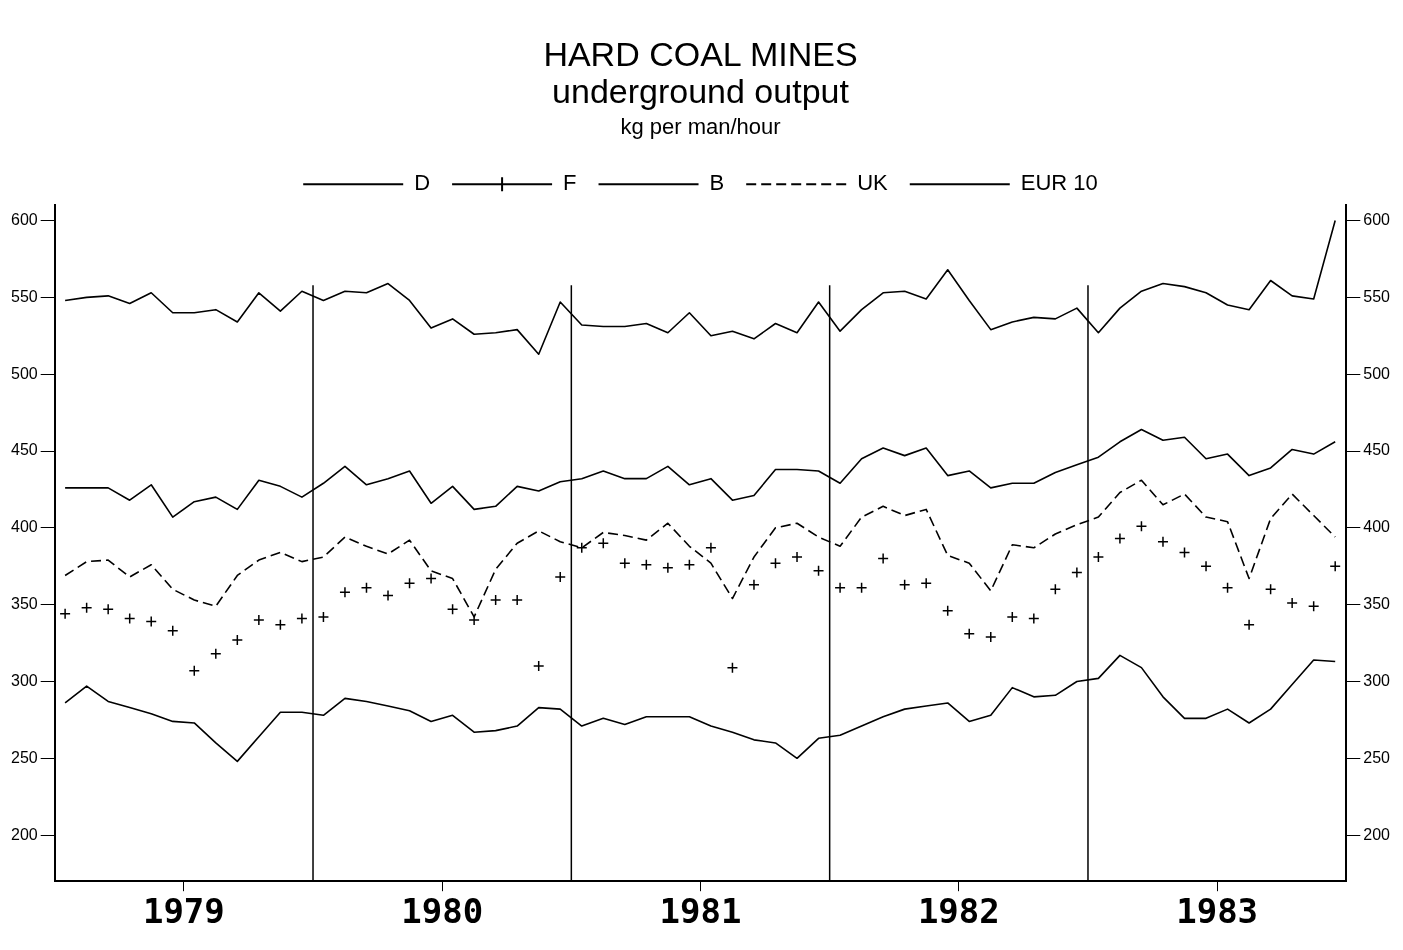  What do you see at coordinates (24, 757) in the screenshot?
I see `y-tick-label: 250` at bounding box center [24, 757].